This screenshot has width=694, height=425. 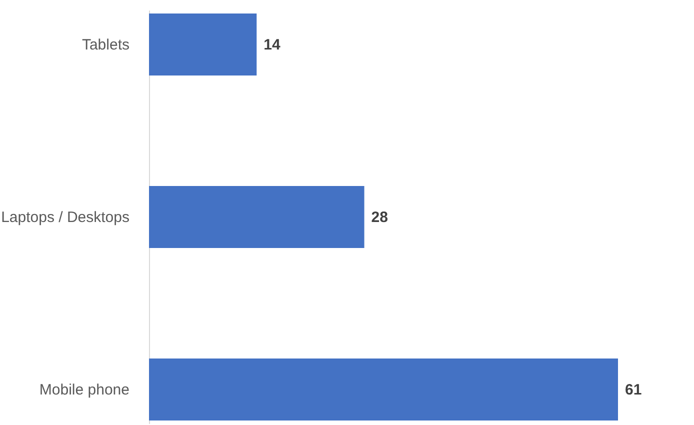 I want to click on y-tick-label: Mobile phone, so click(x=84, y=390).